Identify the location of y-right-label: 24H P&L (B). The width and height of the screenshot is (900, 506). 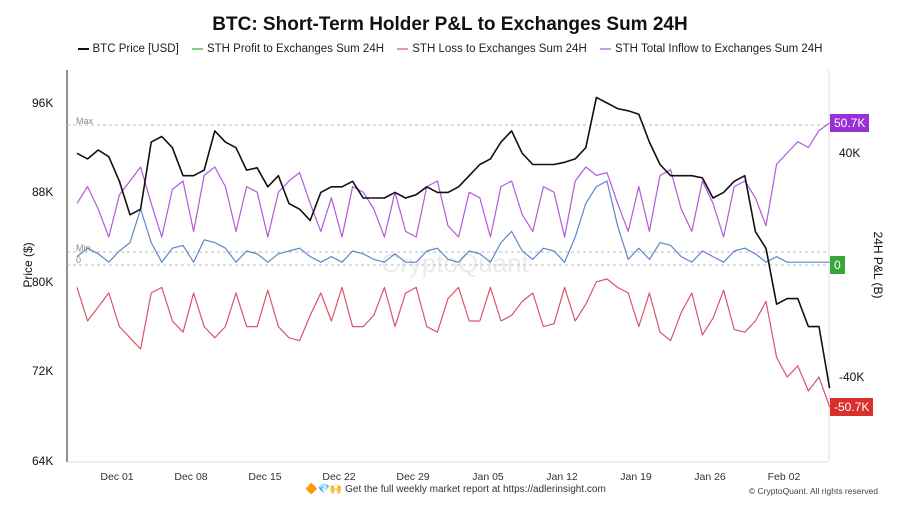
(878, 265).